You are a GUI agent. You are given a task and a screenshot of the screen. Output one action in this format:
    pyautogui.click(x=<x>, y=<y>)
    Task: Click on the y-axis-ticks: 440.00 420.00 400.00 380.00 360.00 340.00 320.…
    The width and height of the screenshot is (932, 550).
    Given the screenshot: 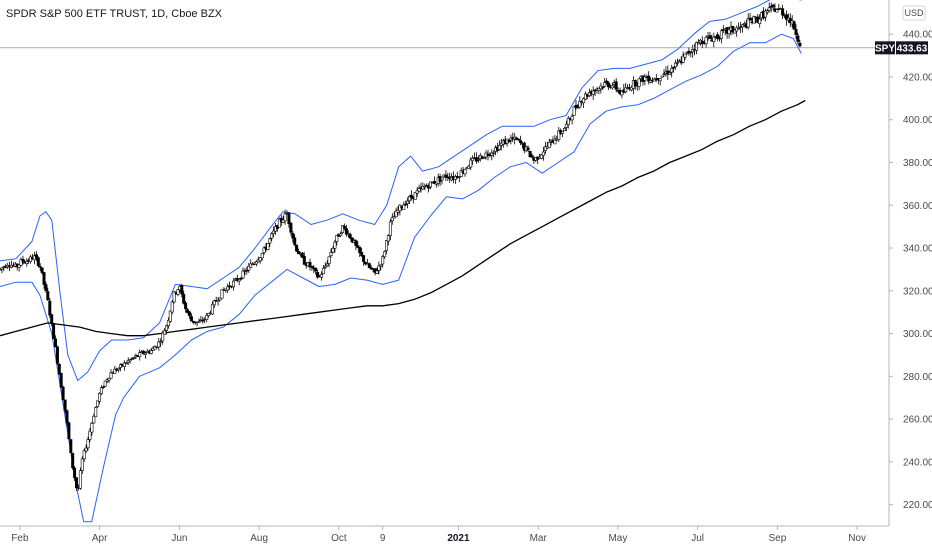 What is the action you would take?
    pyautogui.click(x=910, y=270)
    